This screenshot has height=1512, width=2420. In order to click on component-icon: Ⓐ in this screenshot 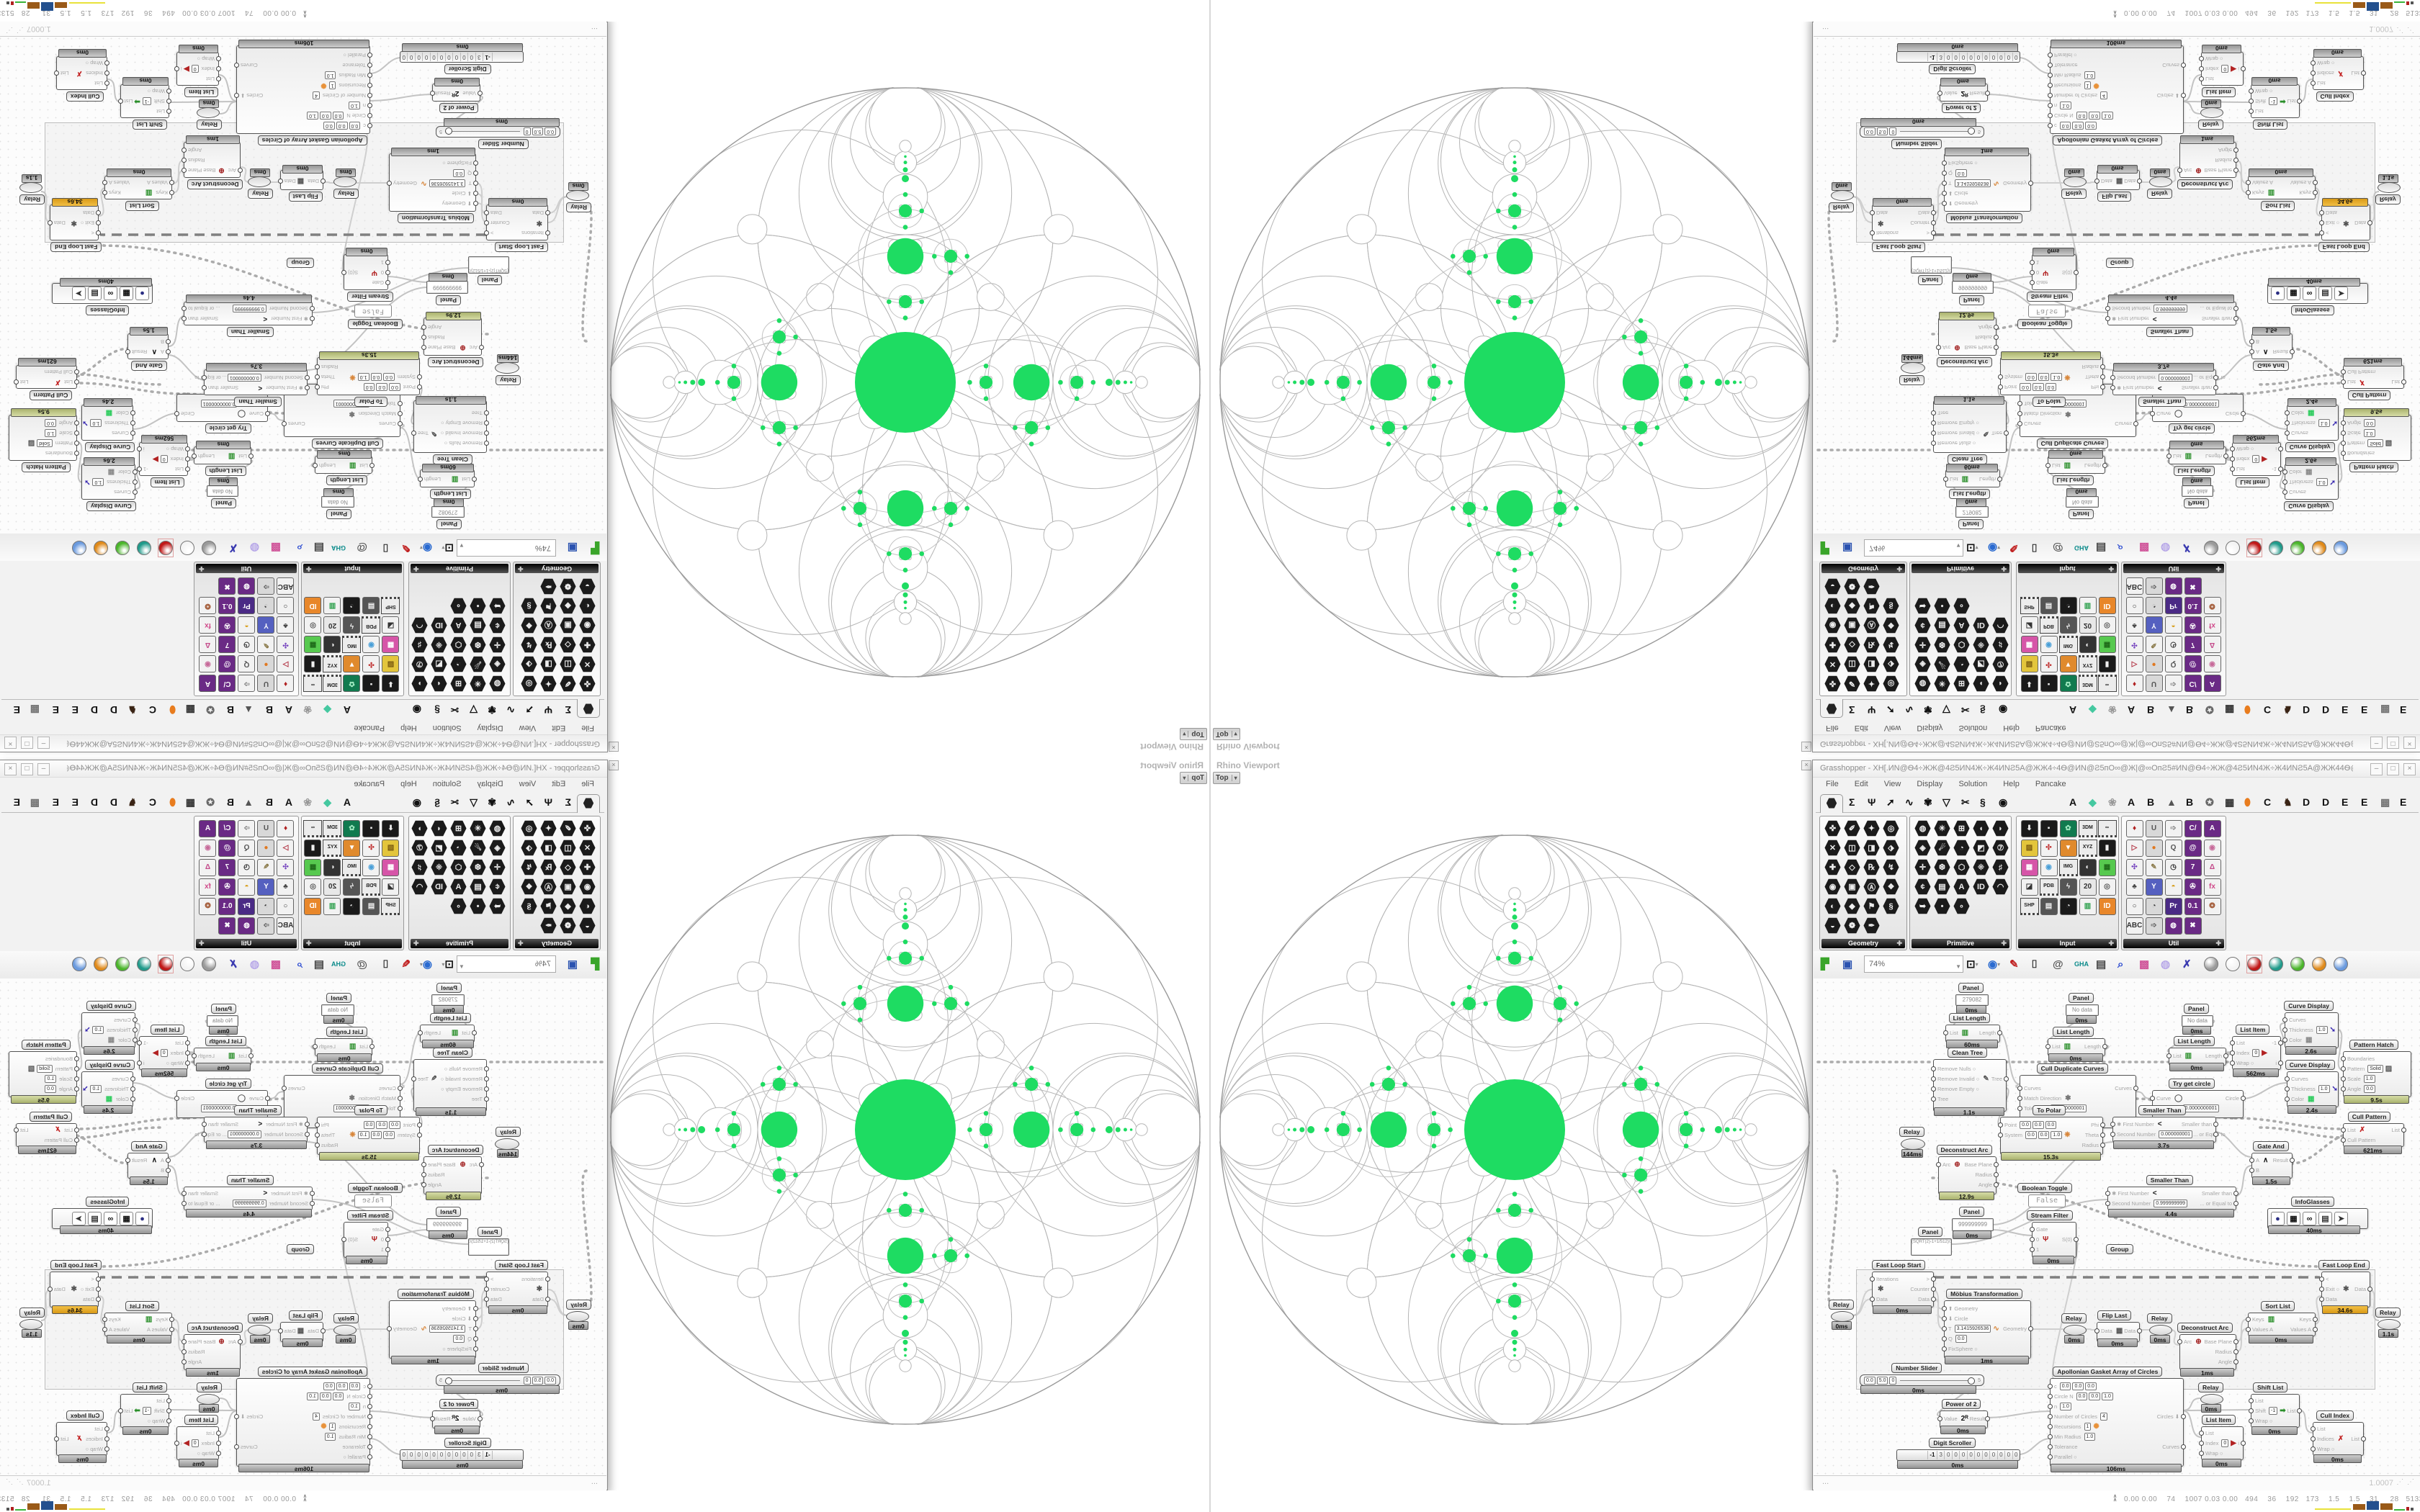, I will do `click(548, 886)`.